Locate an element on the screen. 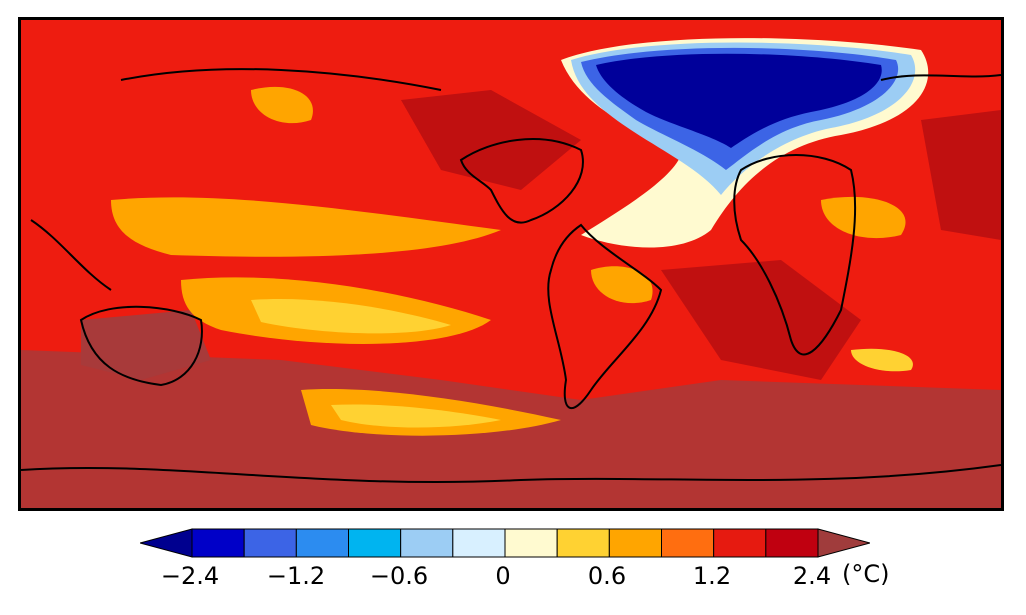 This screenshot has width=1026, height=615. cooling-core is located at coordinates (739, 100).